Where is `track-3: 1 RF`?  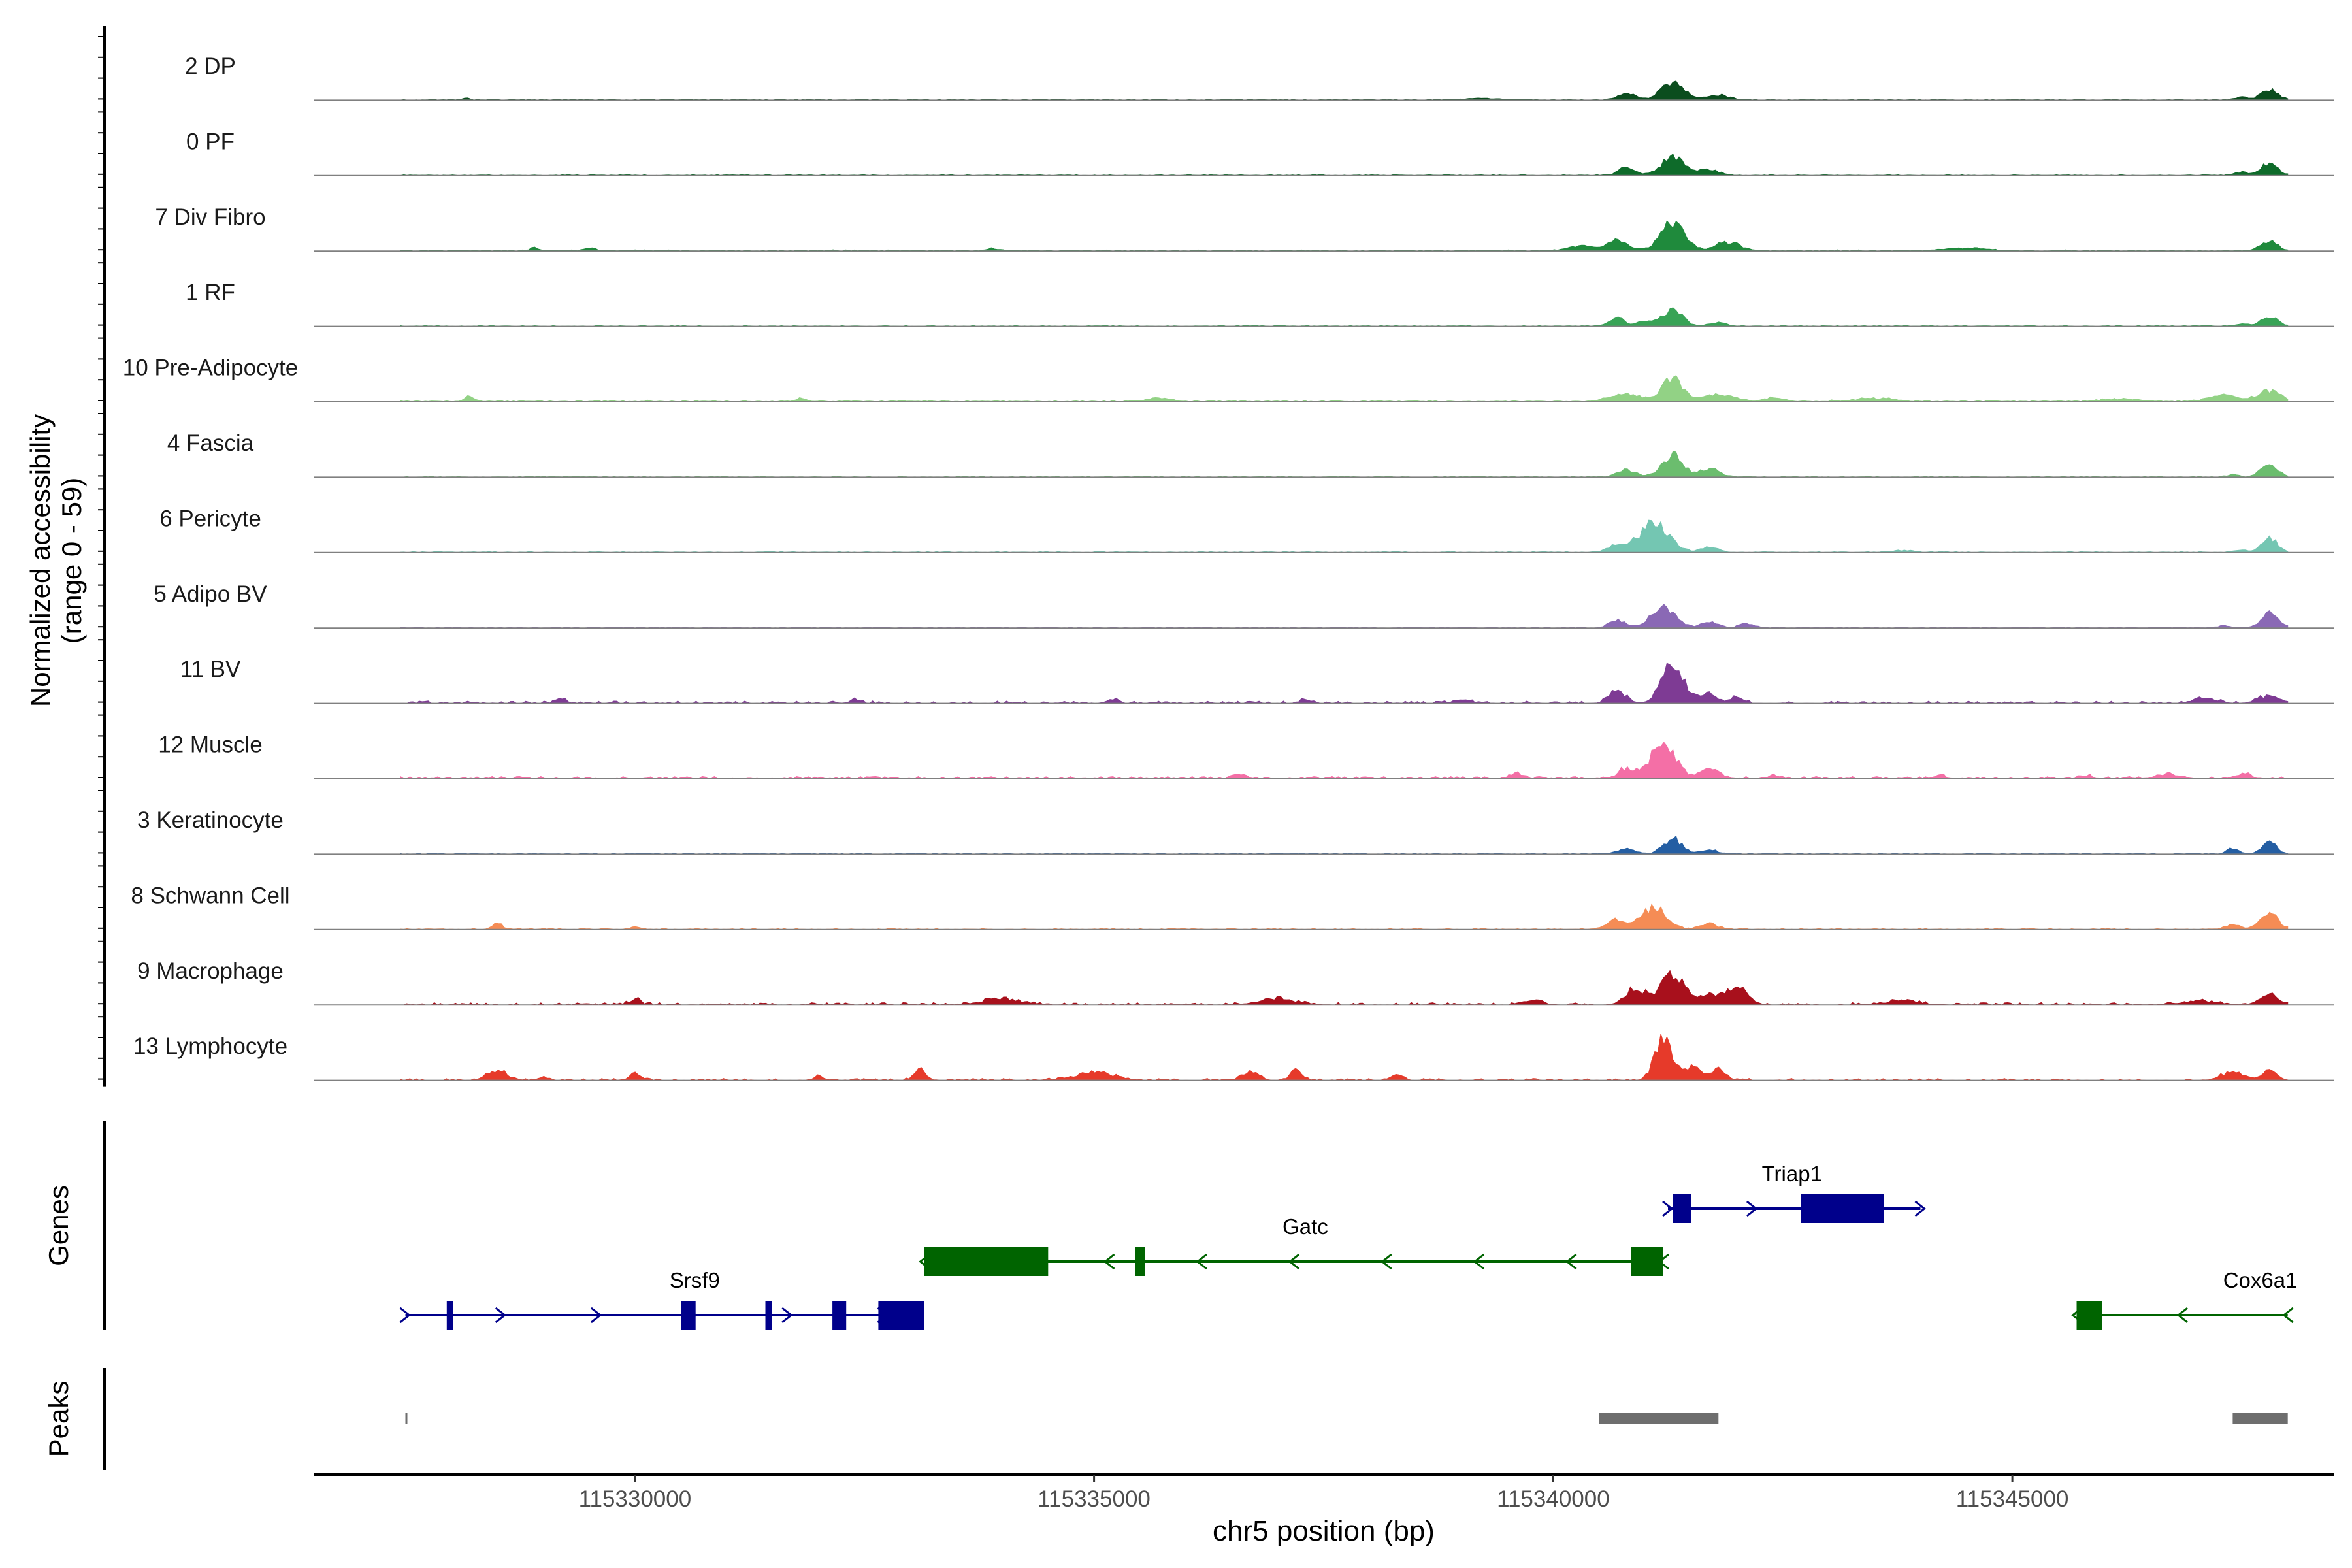 track-3: 1 RF is located at coordinates (1260, 303).